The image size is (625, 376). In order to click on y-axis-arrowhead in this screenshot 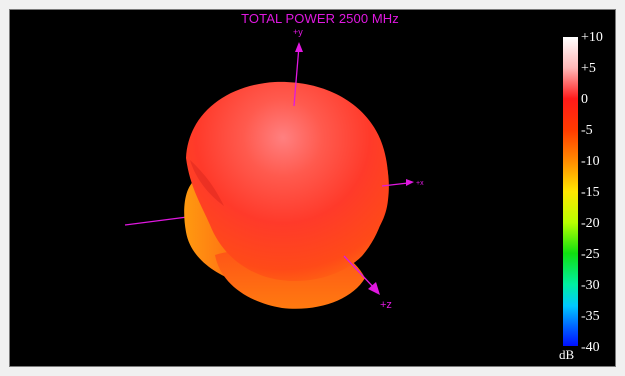, I will do `click(299, 47)`.